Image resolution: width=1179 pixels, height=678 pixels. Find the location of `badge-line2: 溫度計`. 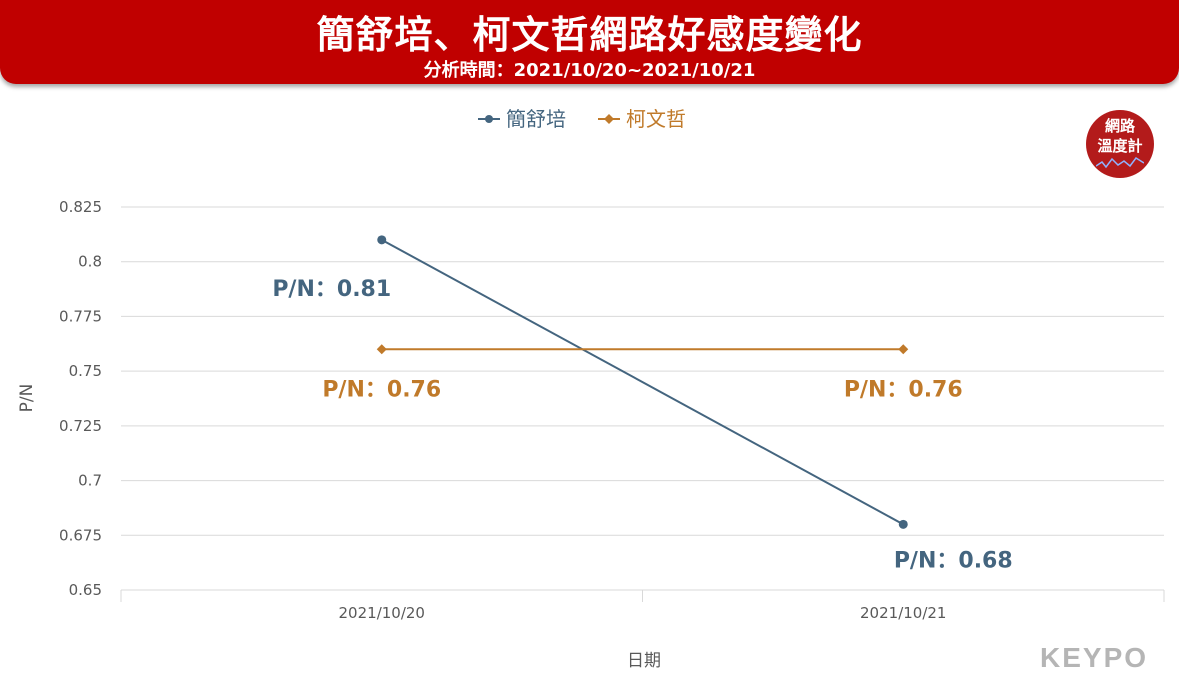

badge-line2: 溫度計 is located at coordinates (1120, 146).